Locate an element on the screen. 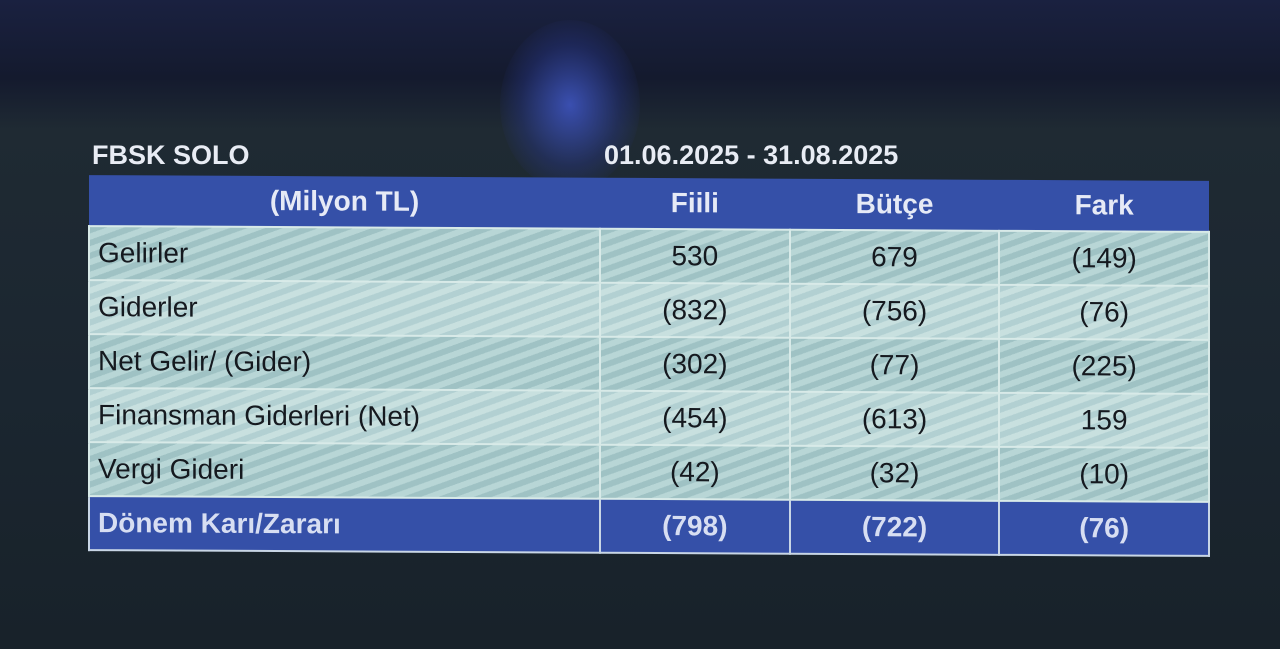 This screenshot has height=649, width=1280. header-unit: (Milyon TL) is located at coordinates (344, 202).